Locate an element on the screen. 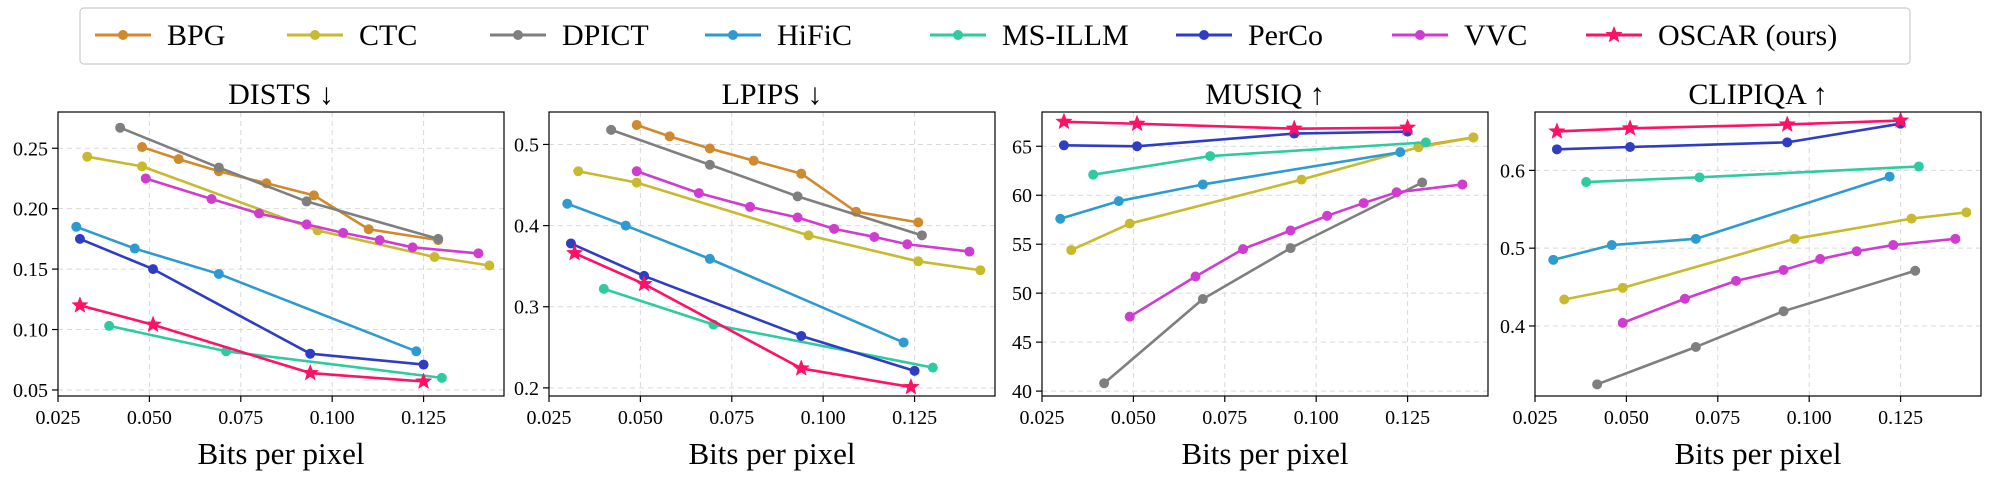 Image resolution: width=1989 pixels, height=478 pixels. series-vvc is located at coordinates (1789, 280).